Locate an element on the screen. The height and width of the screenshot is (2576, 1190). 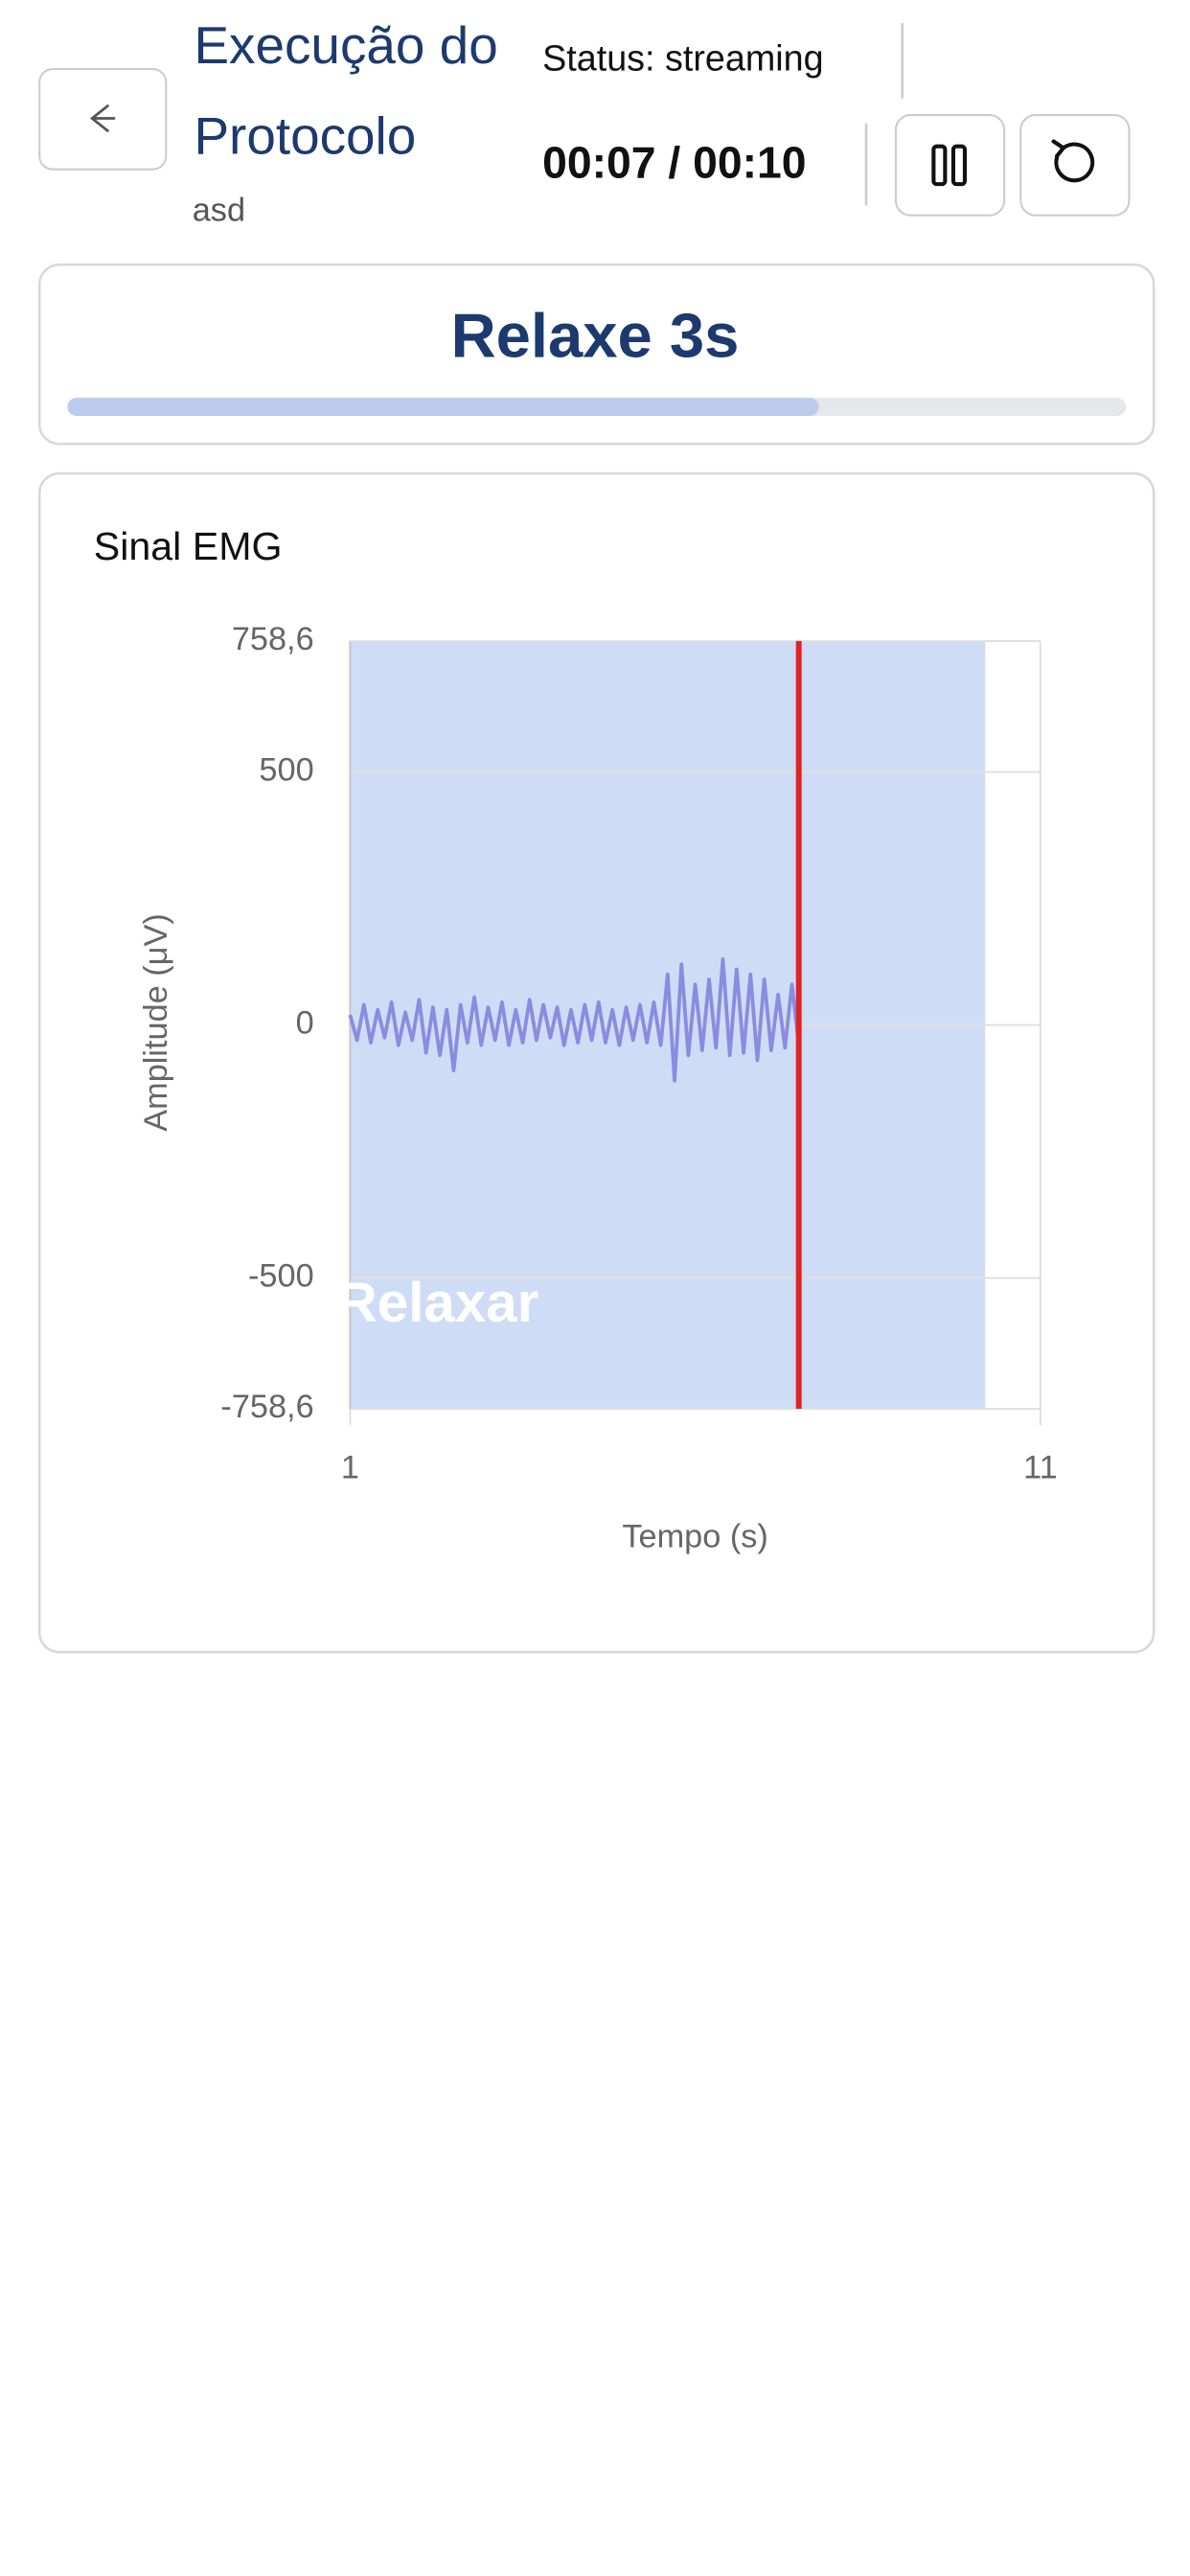
reset-button is located at coordinates (1075, 165).